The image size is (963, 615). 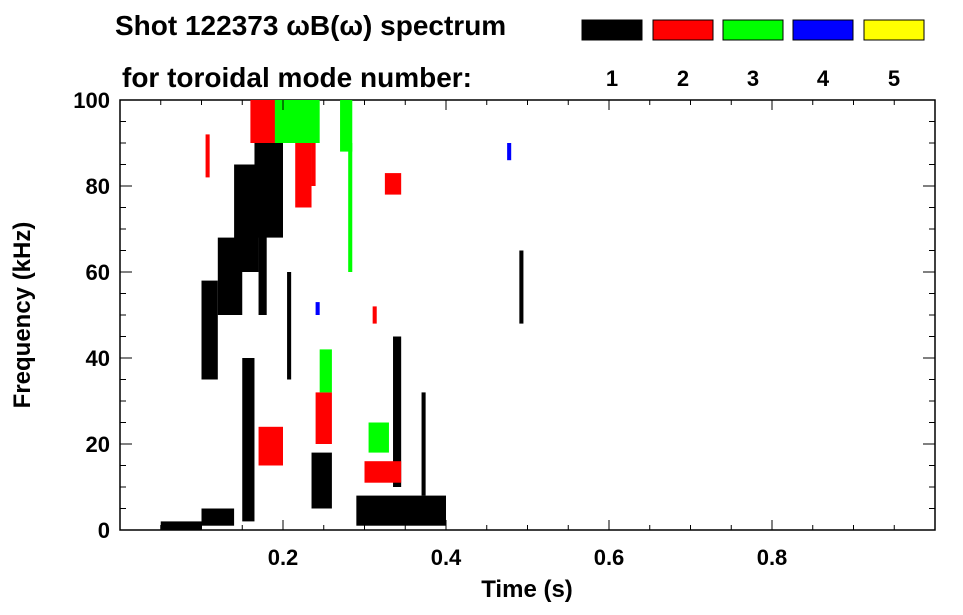 What do you see at coordinates (22, 315) in the screenshot?
I see `y-axis-label: Frequency (kHz)` at bounding box center [22, 315].